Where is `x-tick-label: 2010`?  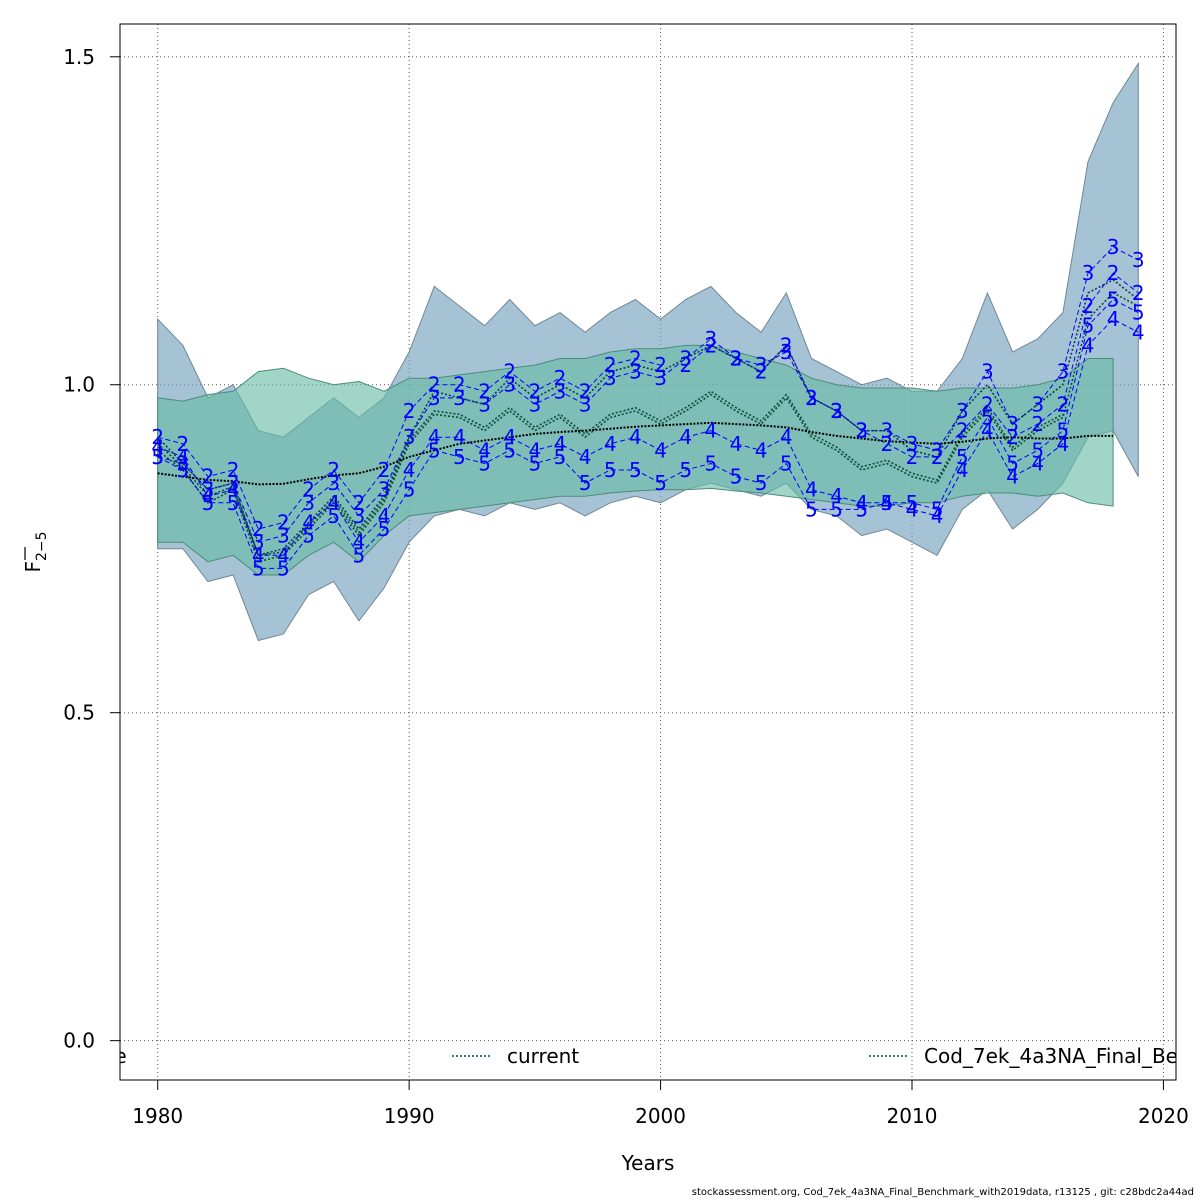
x-tick-label: 2010 is located at coordinates (912, 1116).